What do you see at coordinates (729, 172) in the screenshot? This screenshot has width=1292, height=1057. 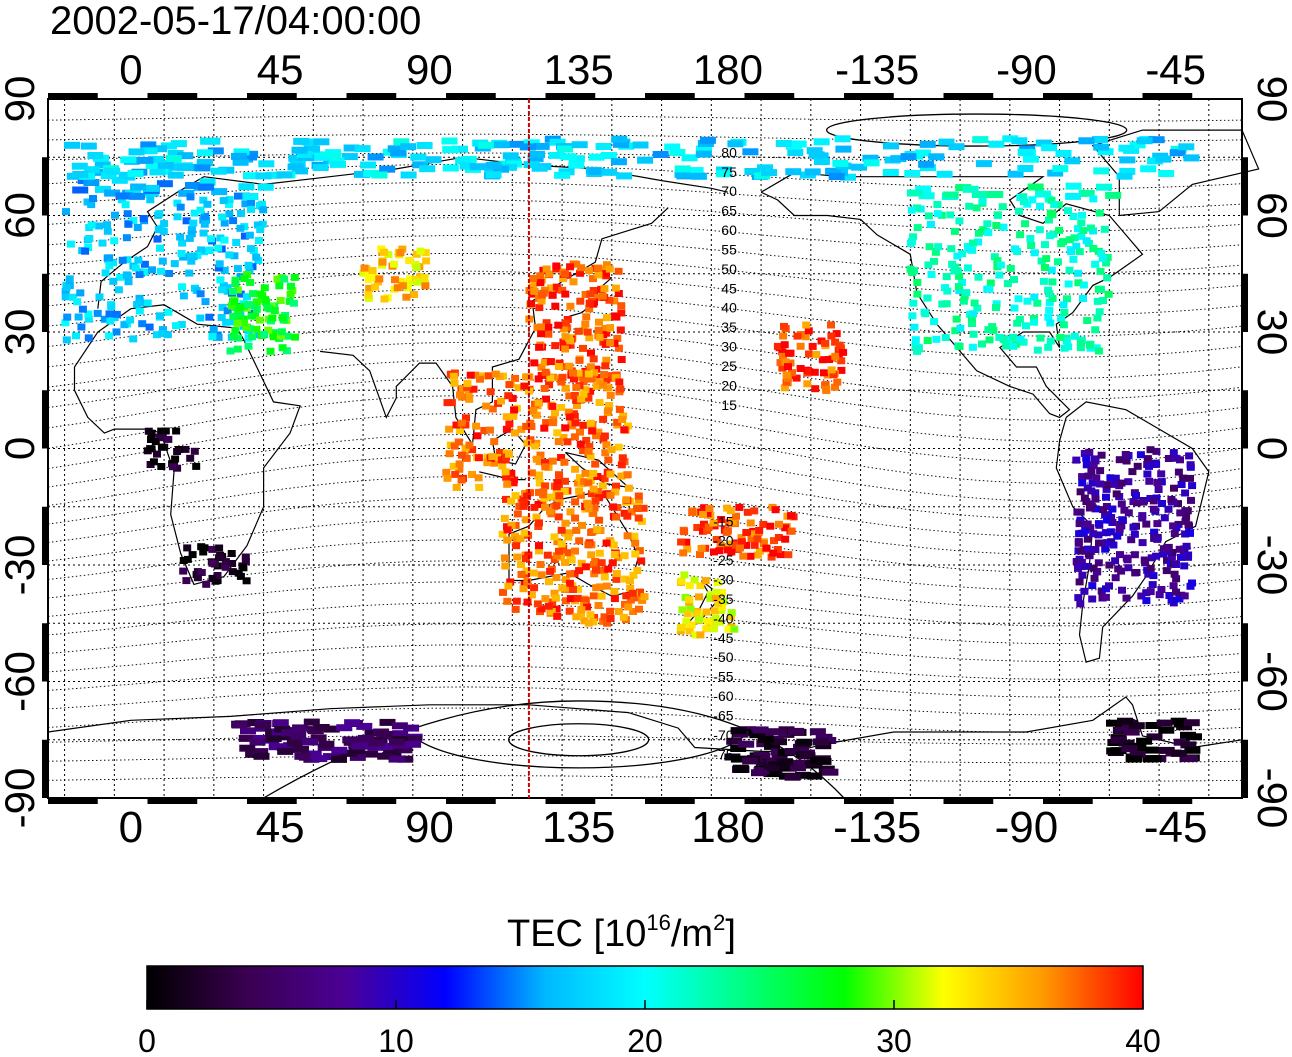 I see `contour-label: 75` at bounding box center [729, 172].